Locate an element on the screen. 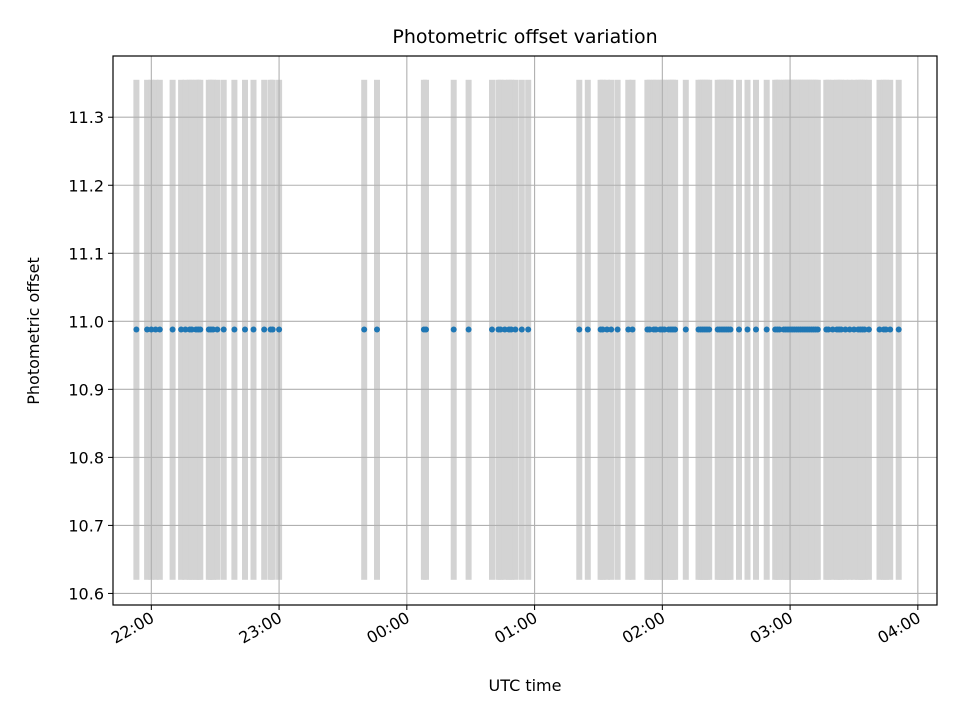  chart-title: Photometric offset variation is located at coordinates (524, 37).